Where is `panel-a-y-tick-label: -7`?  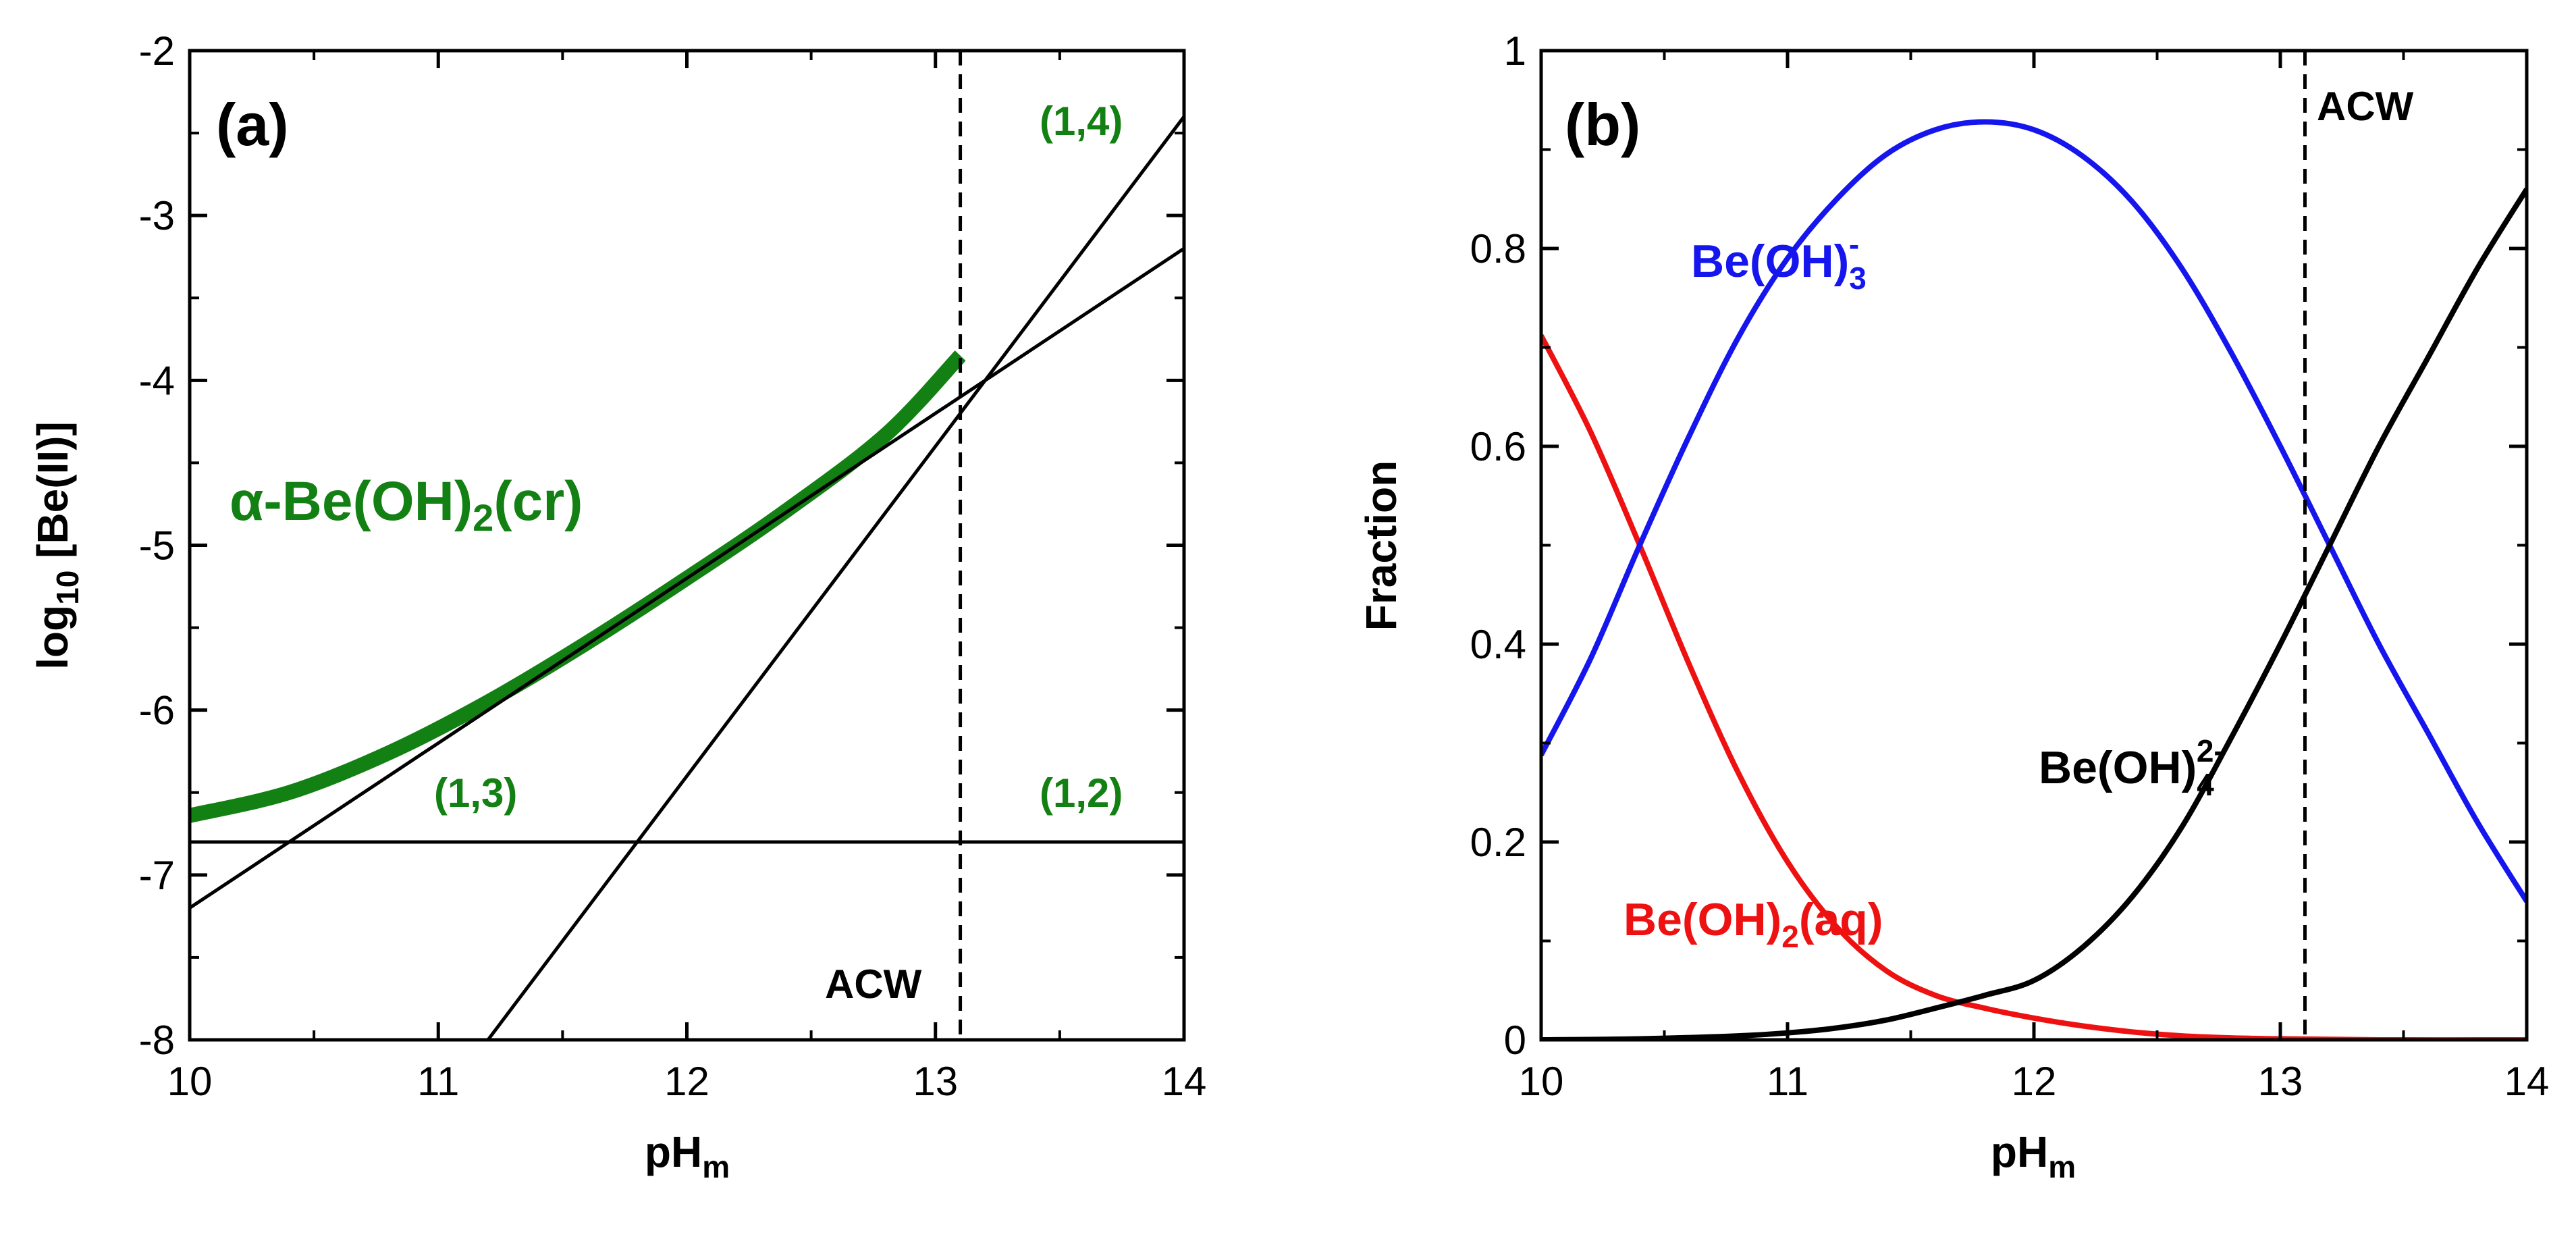 panel-a-y-tick-label: -7 is located at coordinates (157, 875).